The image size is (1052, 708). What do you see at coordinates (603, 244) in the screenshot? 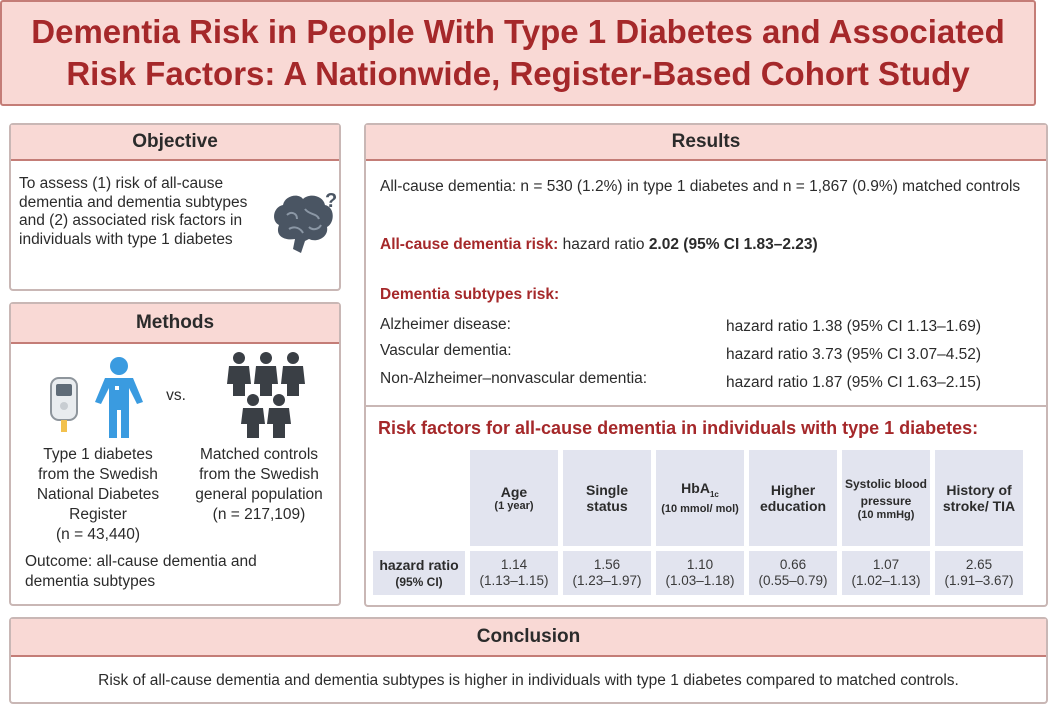
I see `allcause-risk-pre: hazard ratio` at bounding box center [603, 244].